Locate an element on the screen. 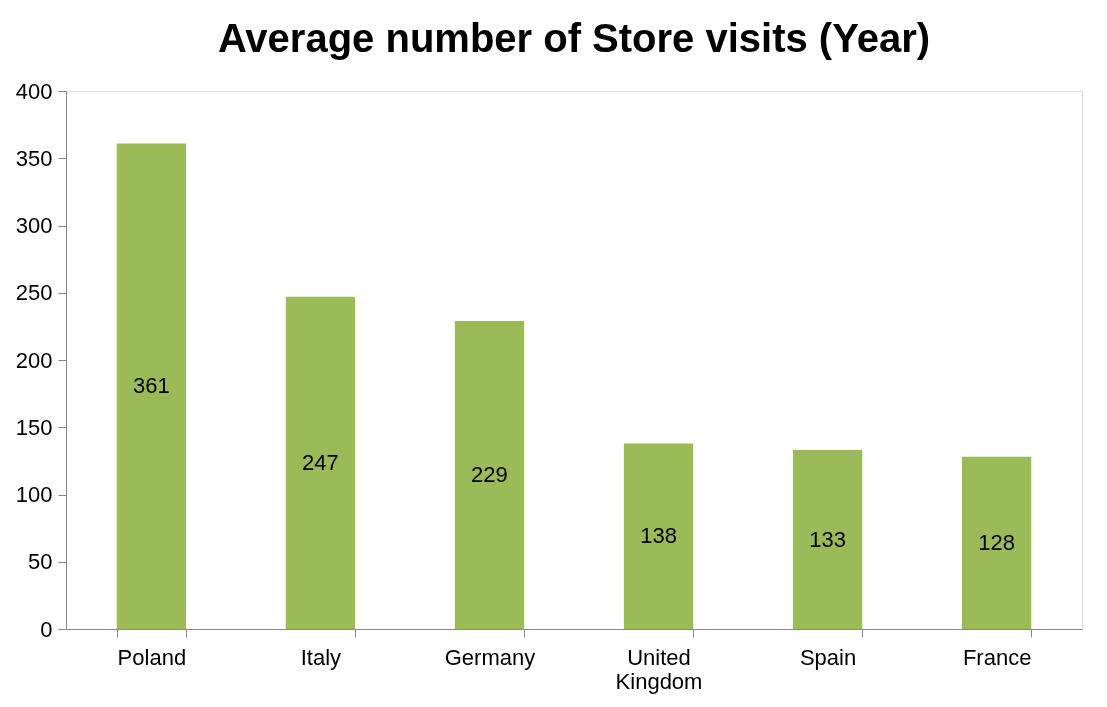  data-label: 138 is located at coordinates (658, 536).